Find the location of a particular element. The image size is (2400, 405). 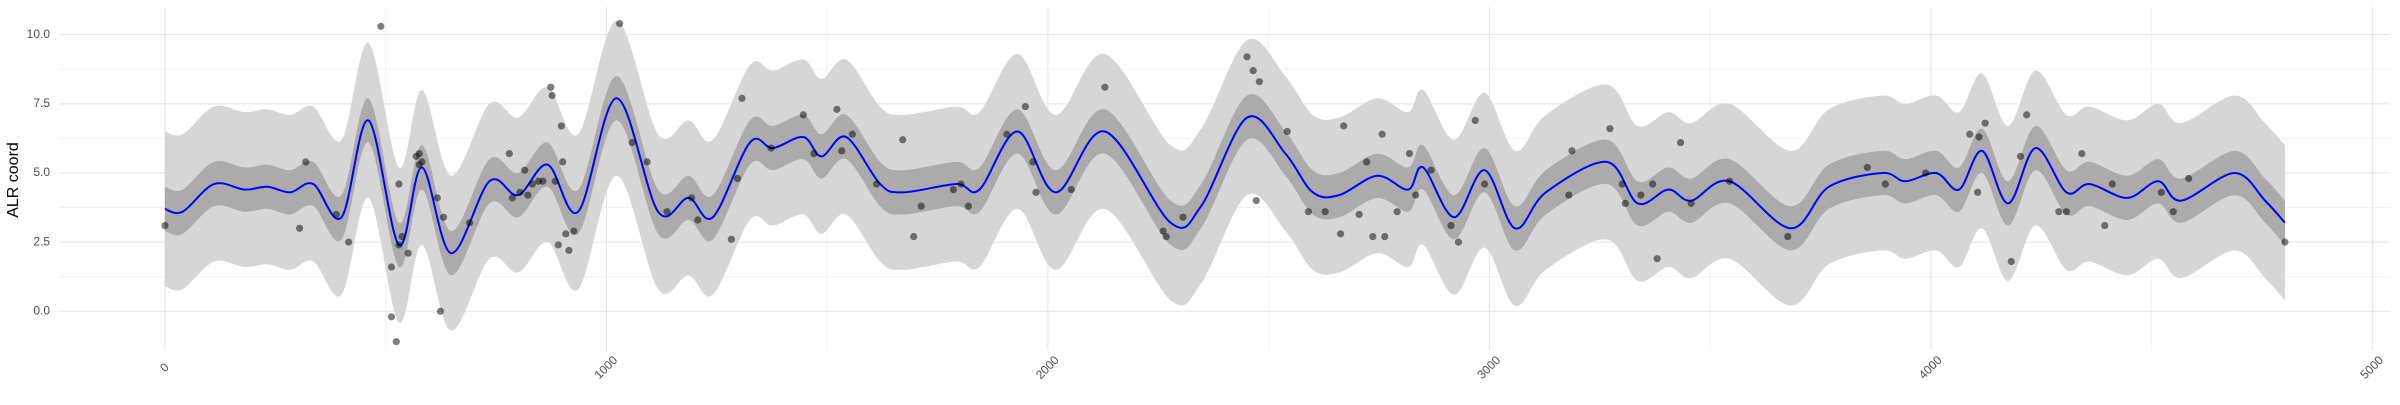

x-tick-label: 3000 is located at coordinates (1488, 367).